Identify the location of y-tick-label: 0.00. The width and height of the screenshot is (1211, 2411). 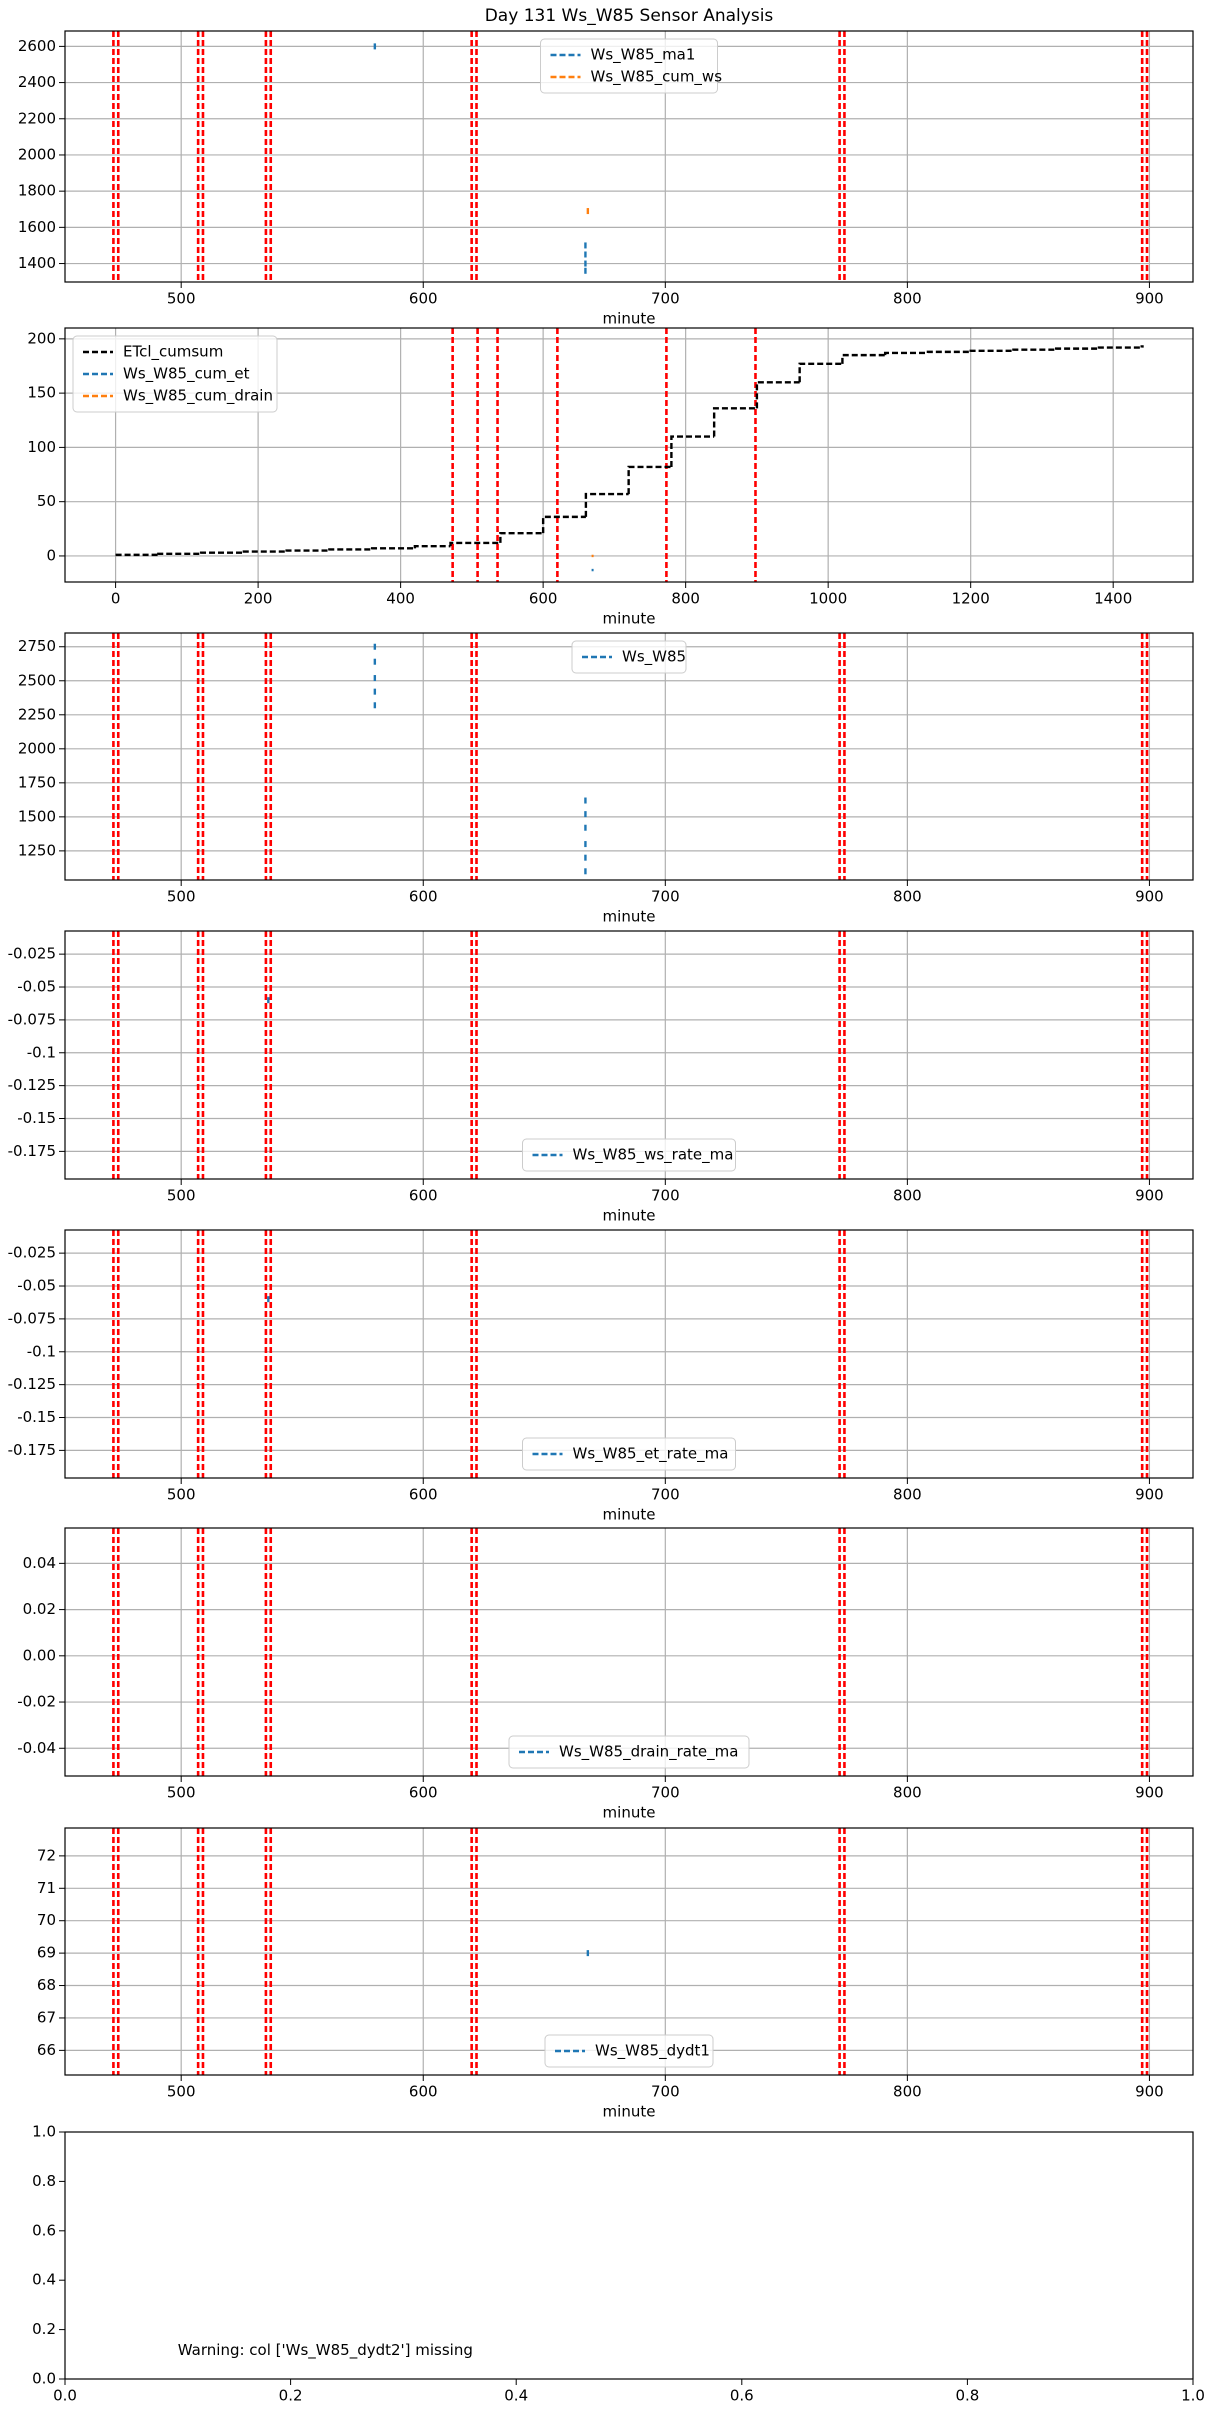
(39, 1655).